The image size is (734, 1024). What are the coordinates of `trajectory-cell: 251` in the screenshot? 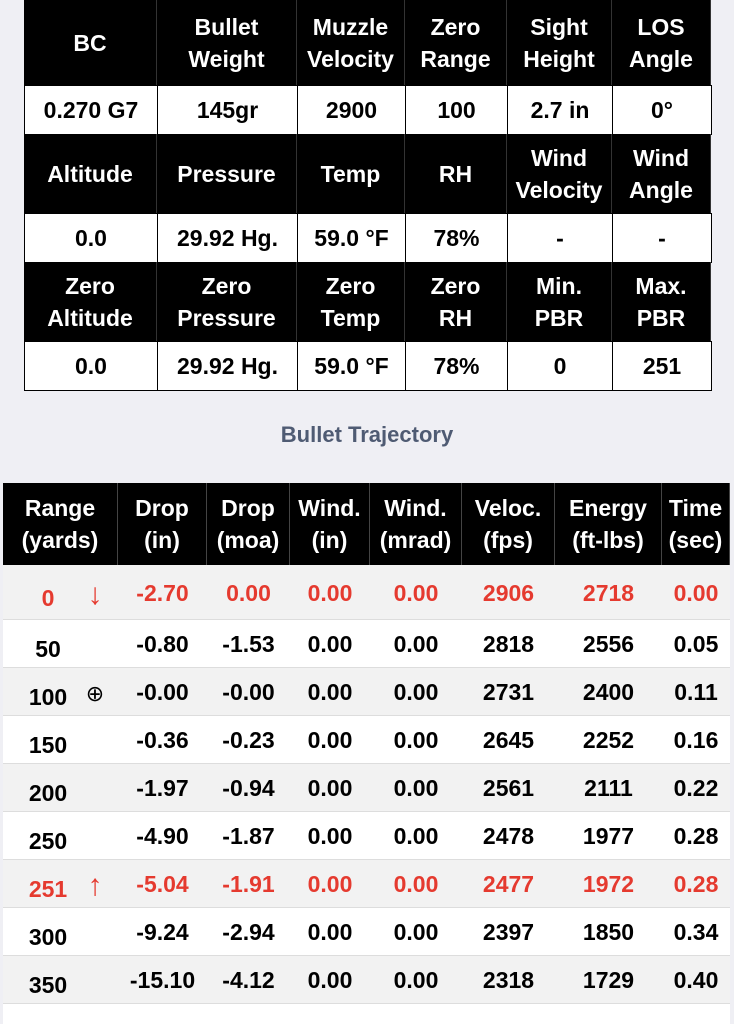 It's located at (48, 884).